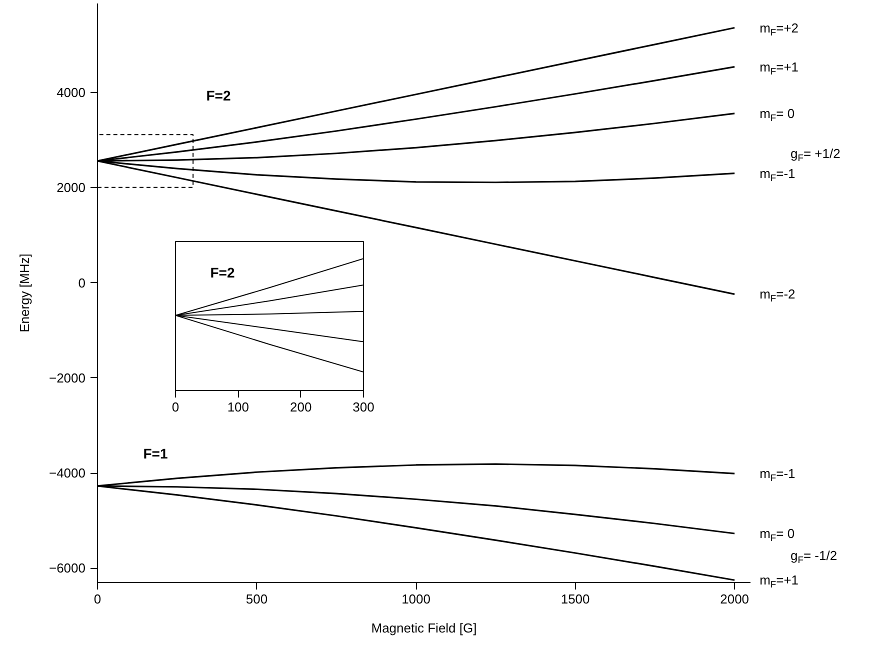 This screenshot has width=895, height=656. I want to click on y-tick-label: −6000, so click(67, 568).